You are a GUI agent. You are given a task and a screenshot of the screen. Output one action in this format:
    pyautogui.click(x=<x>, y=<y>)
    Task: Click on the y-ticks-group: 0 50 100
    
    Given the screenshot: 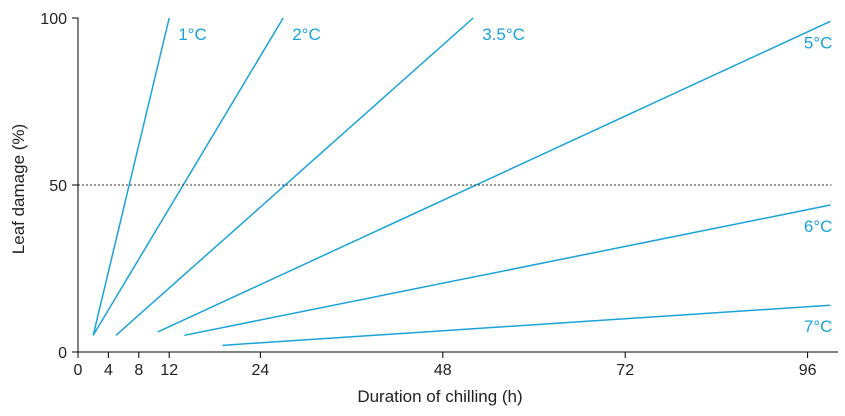 What is the action you would take?
    pyautogui.click(x=59, y=186)
    